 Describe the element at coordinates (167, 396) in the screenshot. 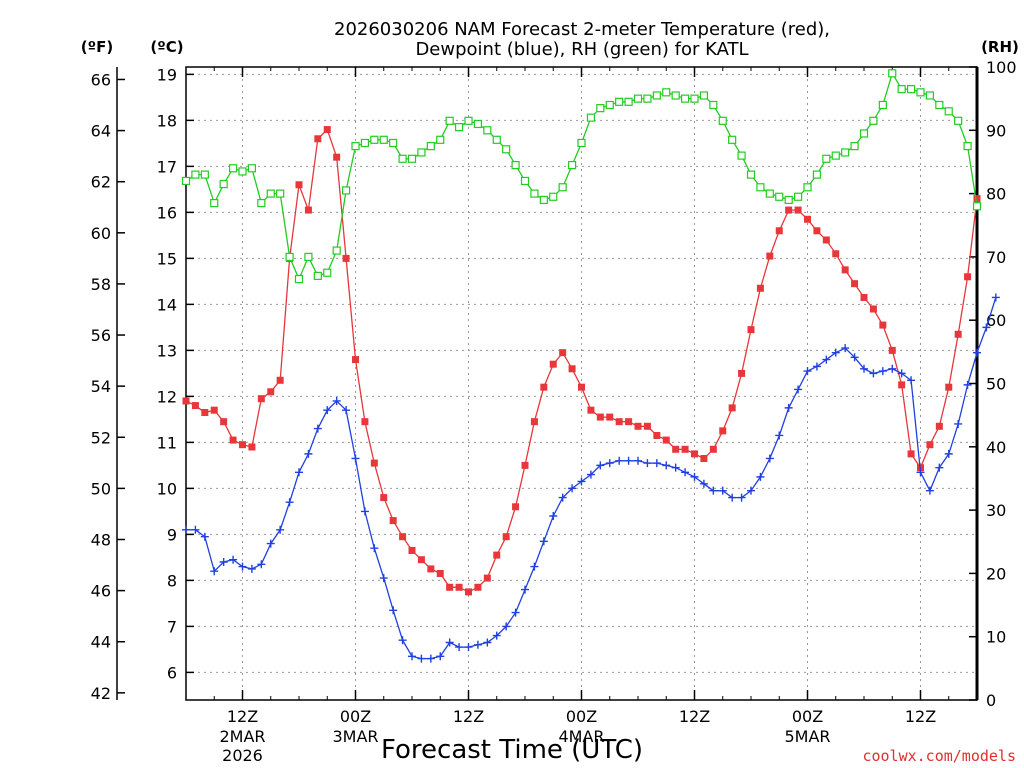

I see `c-tick-label: 12` at that location.